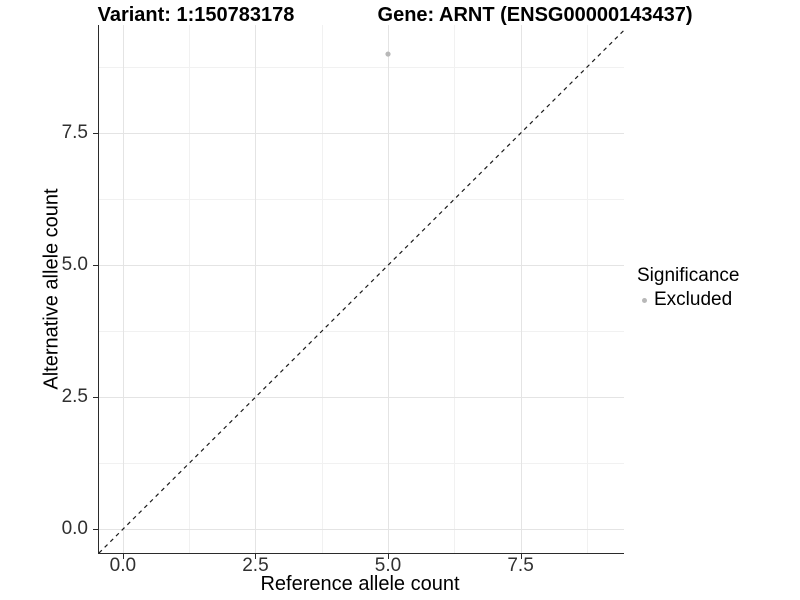 Image resolution: width=800 pixels, height=600 pixels. What do you see at coordinates (360, 584) in the screenshot?
I see `x-axis-title: Reference allele count` at bounding box center [360, 584].